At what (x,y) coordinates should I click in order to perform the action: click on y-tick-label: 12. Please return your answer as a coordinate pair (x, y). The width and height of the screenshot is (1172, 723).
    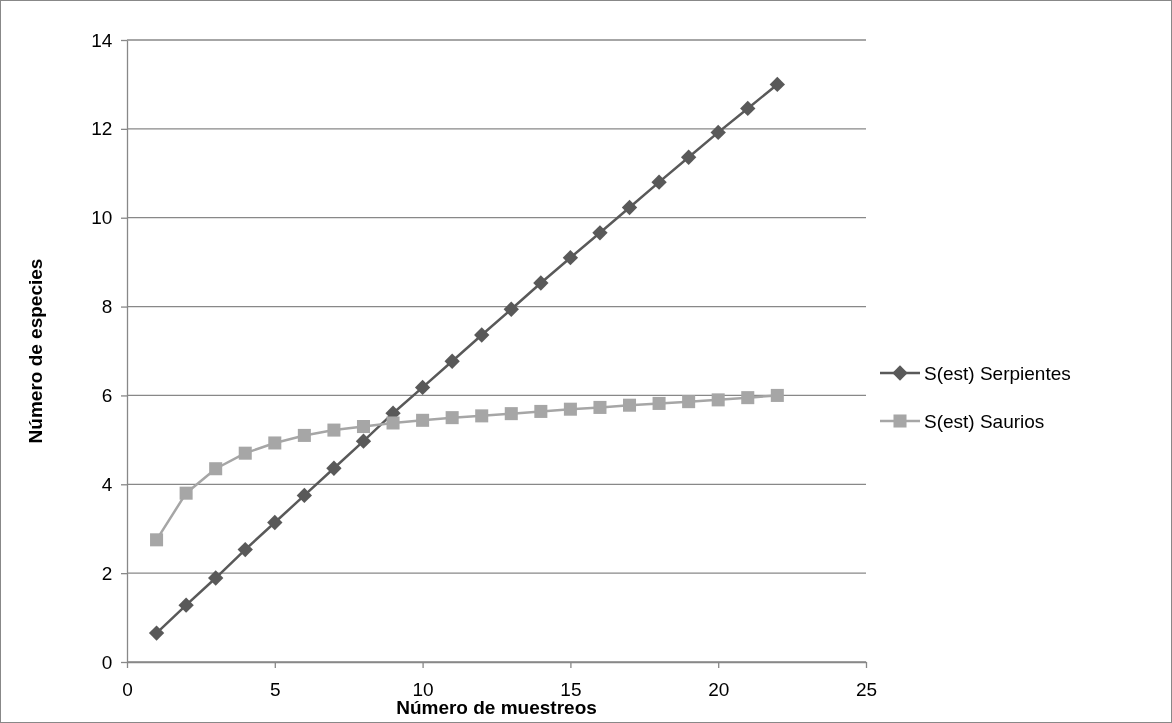
    Looking at the image, I should click on (102, 129).